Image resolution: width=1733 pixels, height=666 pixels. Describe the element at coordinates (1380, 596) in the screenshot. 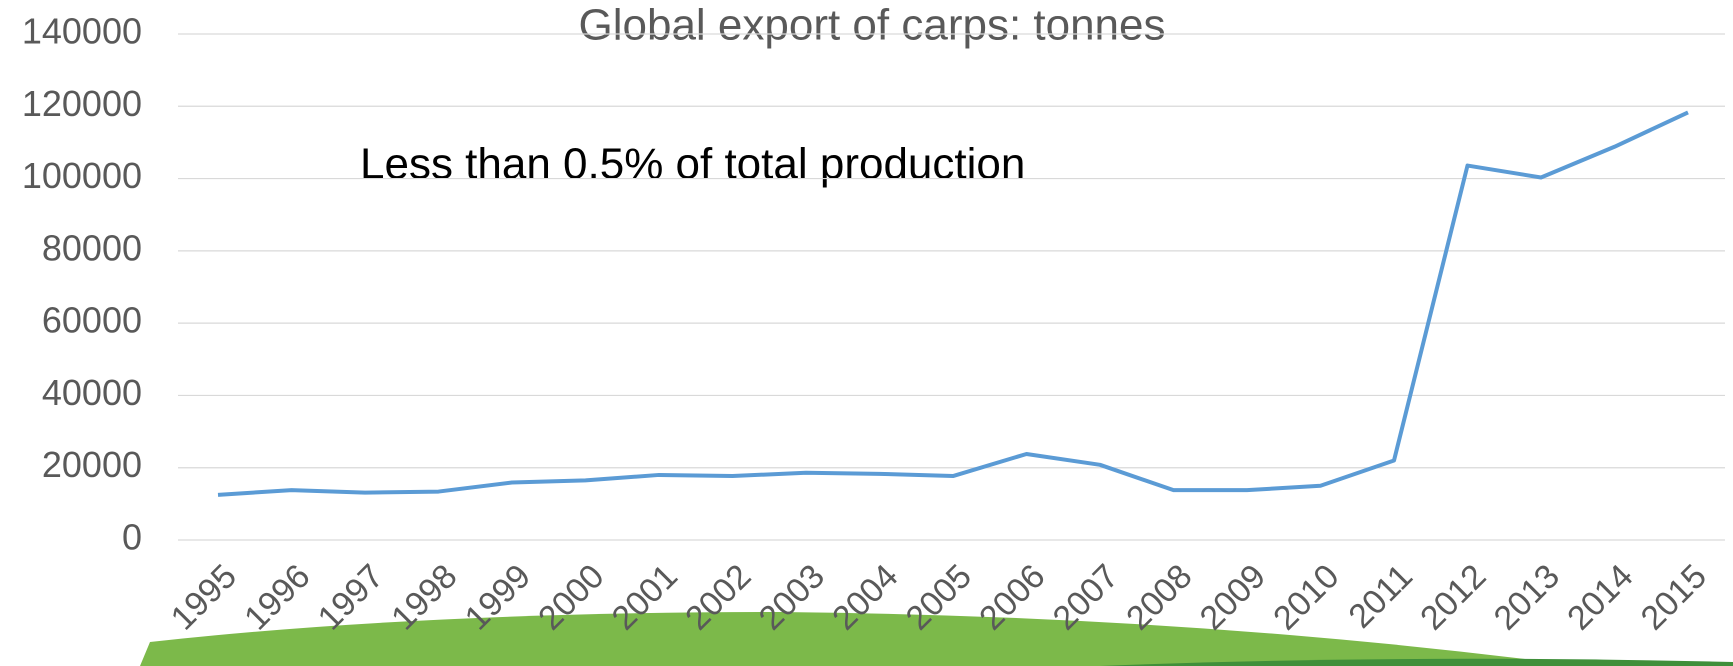

I see `x-tick-label: 2011` at that location.